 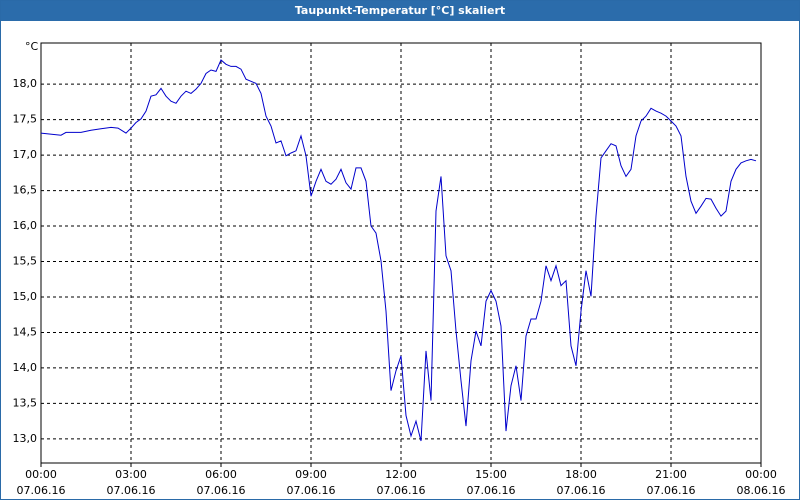 I want to click on y-tick-label: 15,5, so click(x=25, y=261).